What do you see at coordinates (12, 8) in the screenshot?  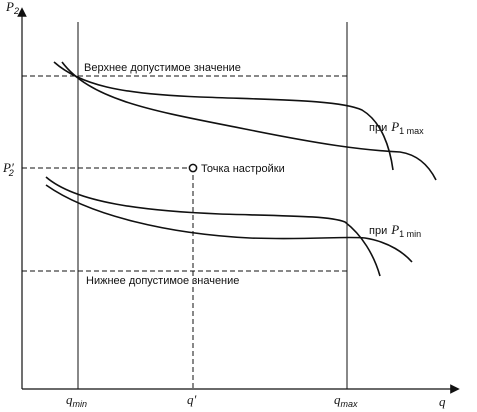 I see `y-axis-label: P2` at bounding box center [12, 8].